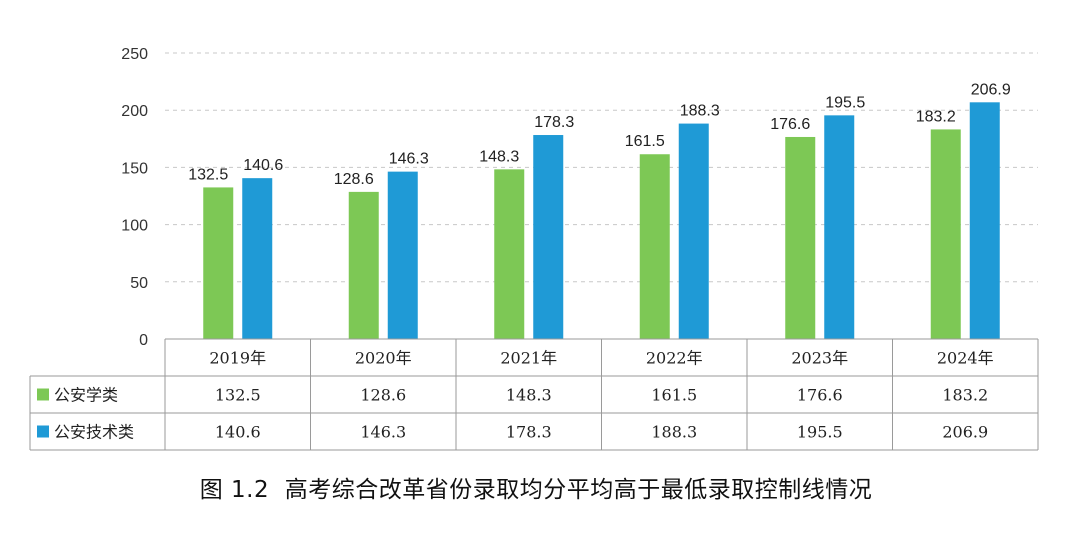 Image resolution: width=1072 pixels, height=540 pixels. Describe the element at coordinates (134, 168) in the screenshot. I see `y-tick-label: 150` at that location.